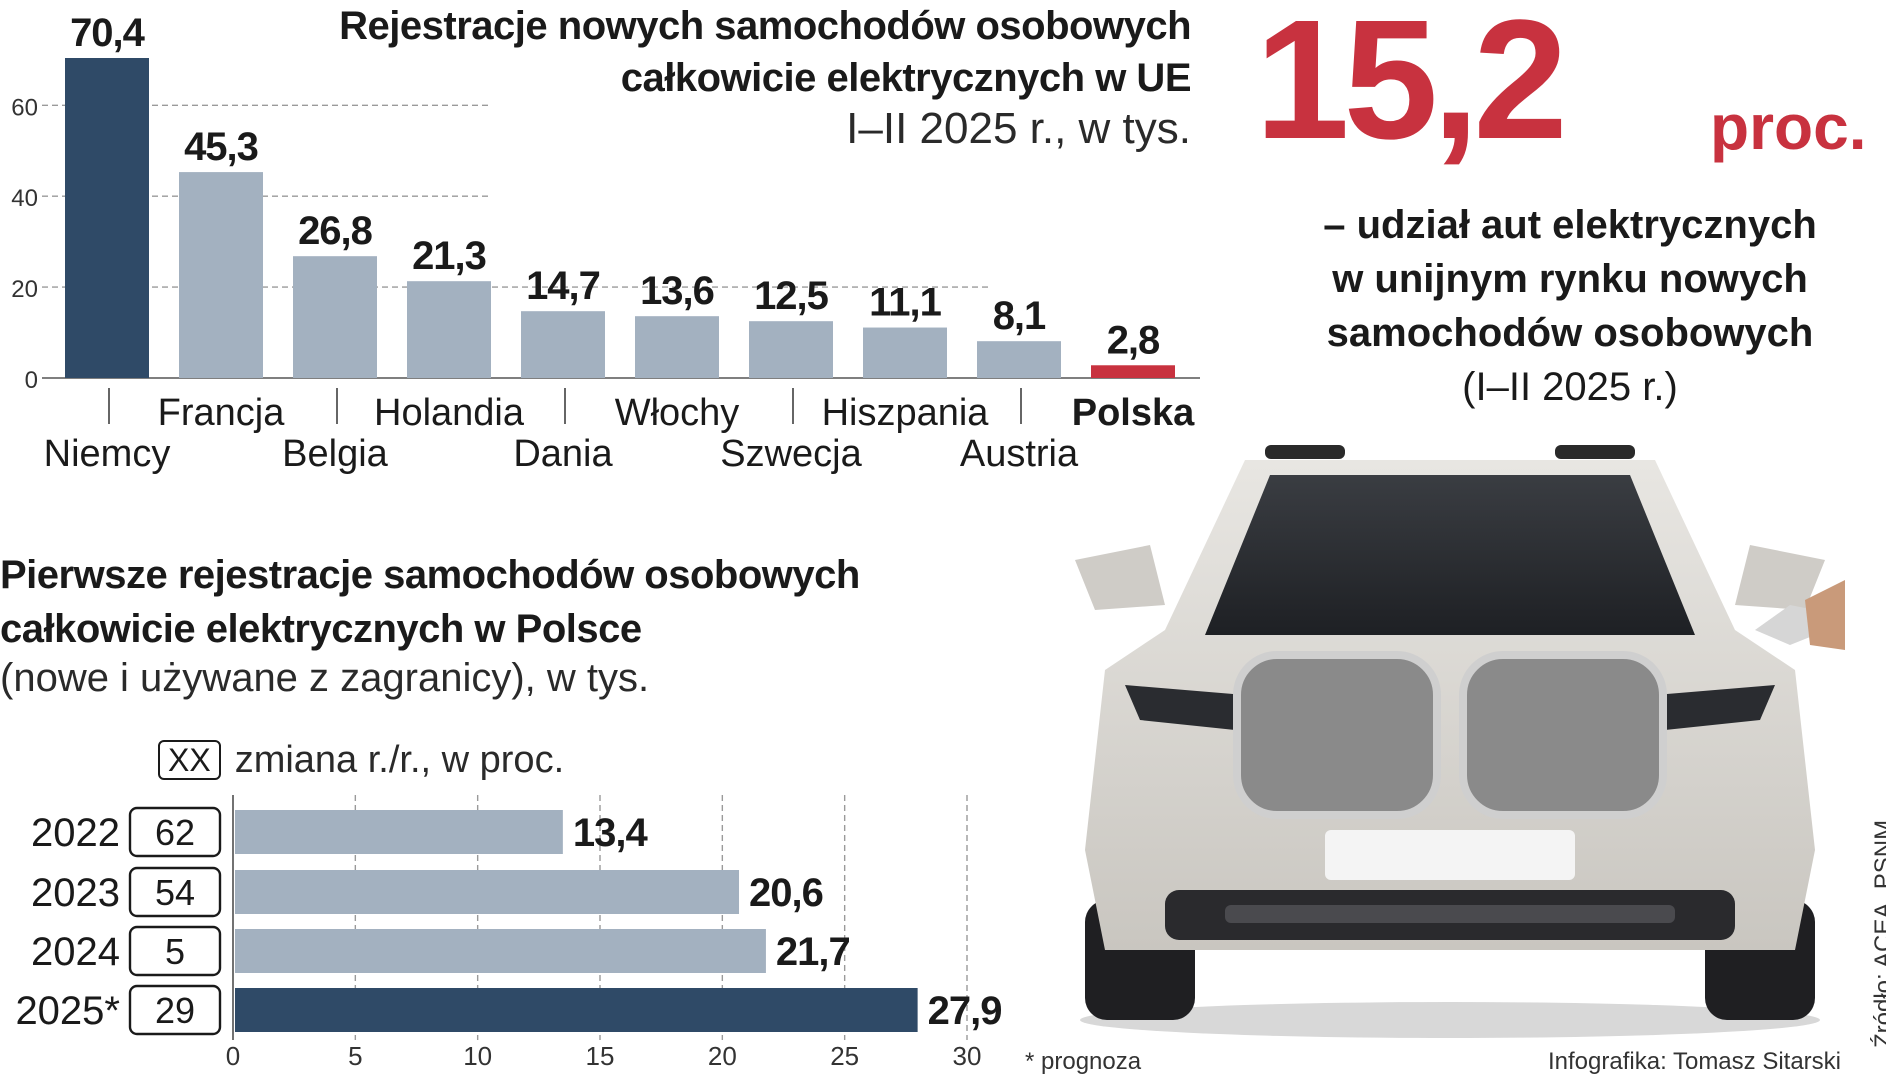 This screenshot has height=1080, width=1886. I want to click on top-title-line-1: Rejestracje nowych samochodów osobowych, so click(765, 26).